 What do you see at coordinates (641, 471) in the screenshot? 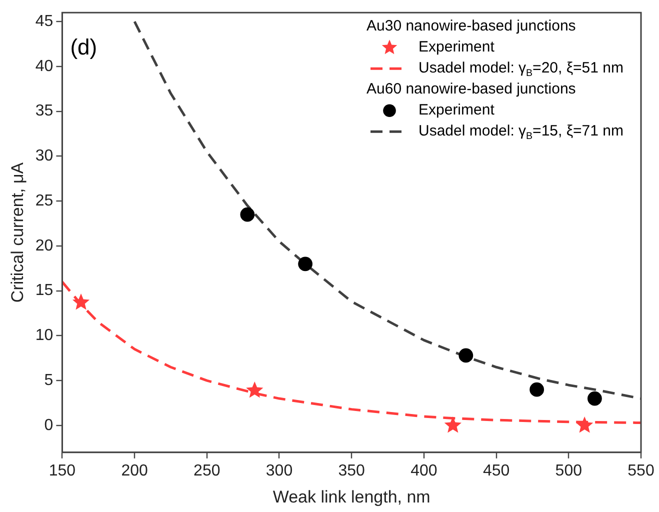
I see `x-tick-label: 550` at bounding box center [641, 471].